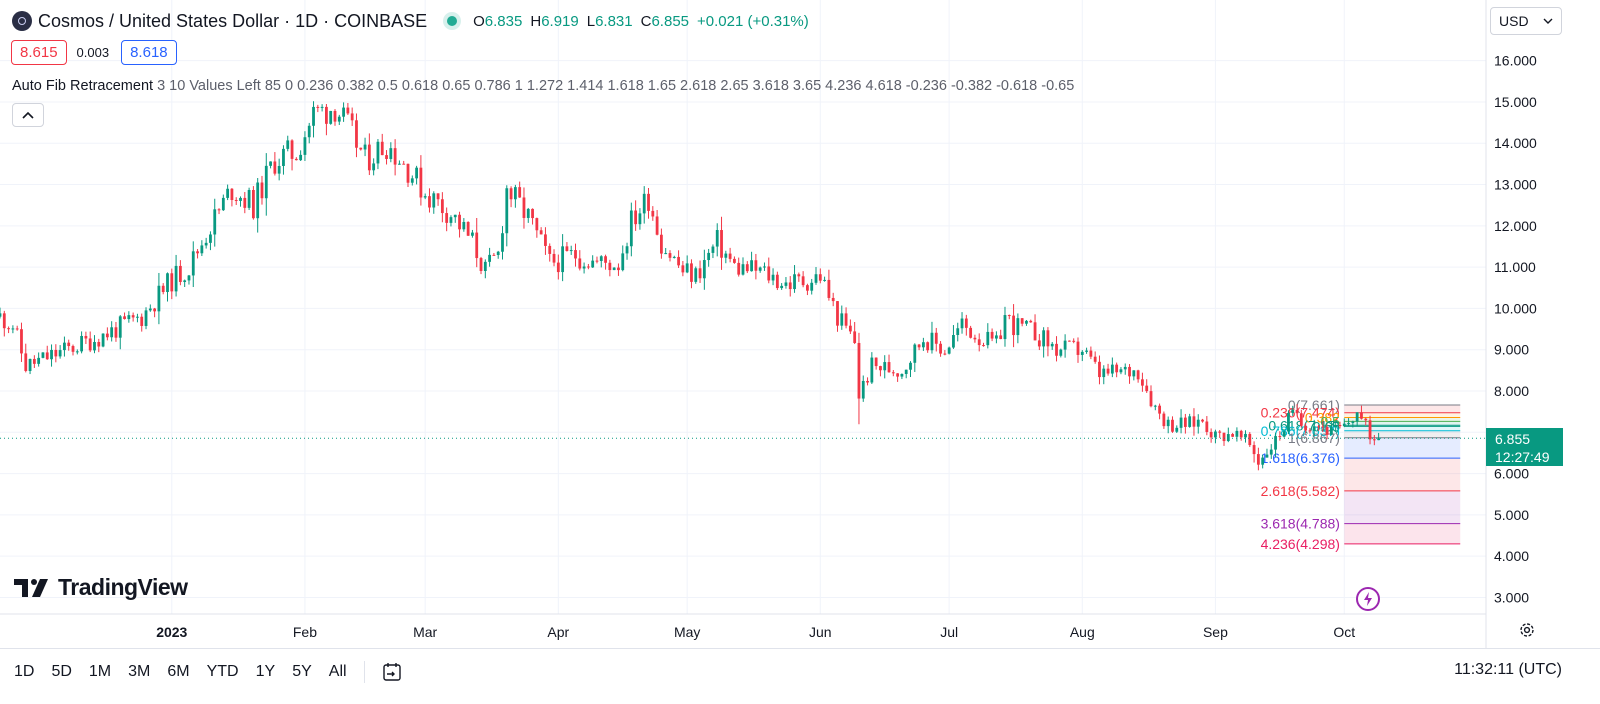  I want to click on x-tick-label: May, so click(687, 632).